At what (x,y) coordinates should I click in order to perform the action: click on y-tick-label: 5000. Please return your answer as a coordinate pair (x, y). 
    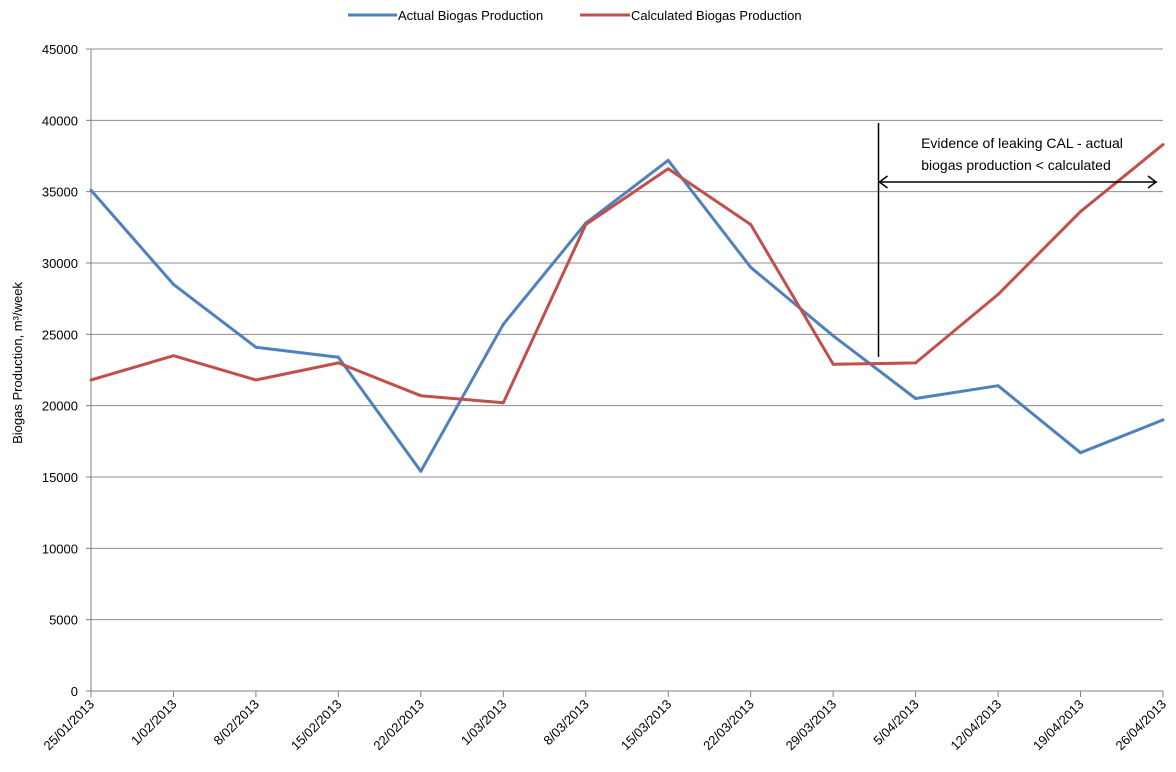
    Looking at the image, I should click on (63, 620).